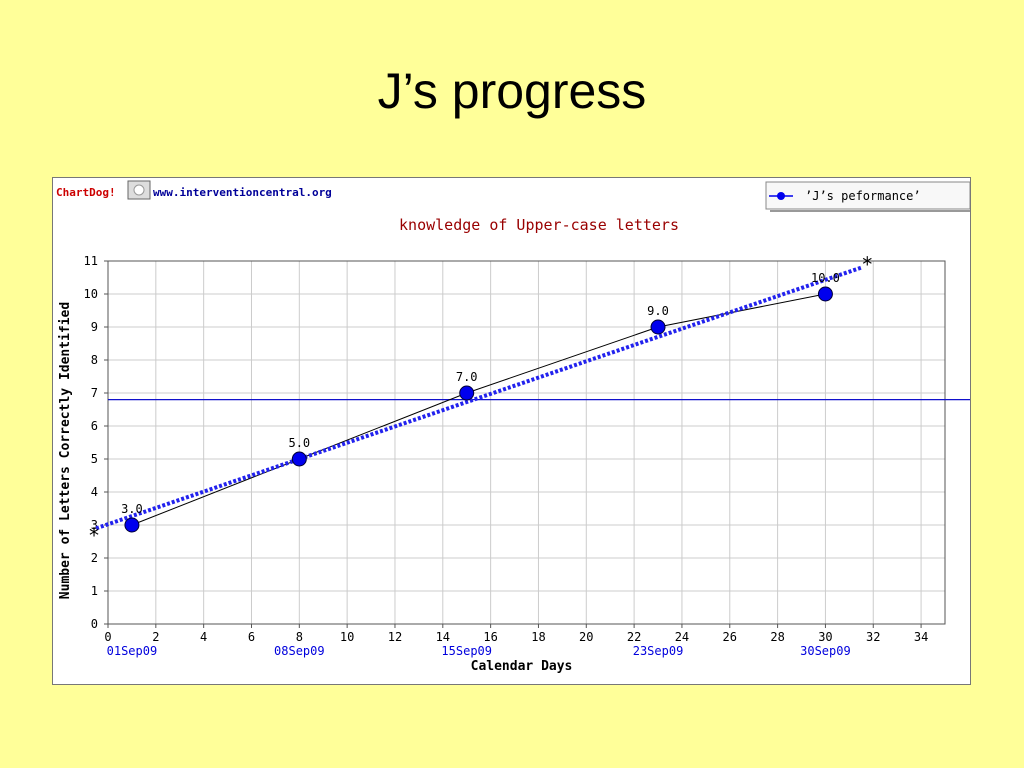 This screenshot has width=1024, height=768. I want to click on y-axis-ticks: 0 1 2 3 4 5 6 7 8 9 10 11, so click(96, 442).